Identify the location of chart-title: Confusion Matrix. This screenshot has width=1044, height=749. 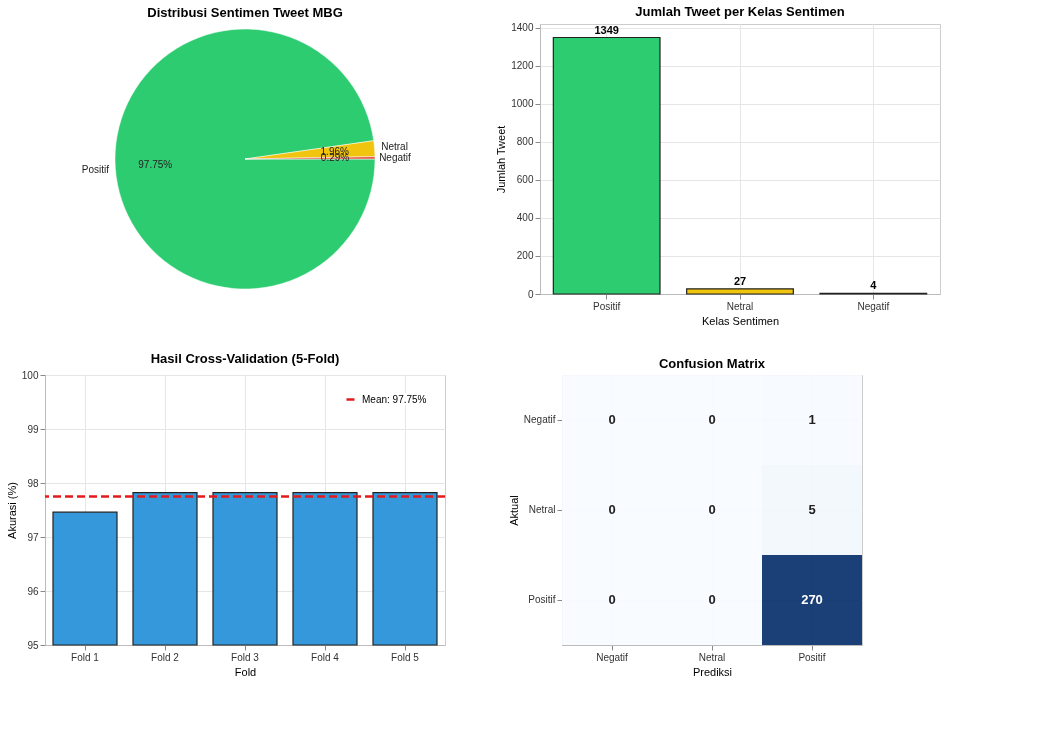
(712, 363).